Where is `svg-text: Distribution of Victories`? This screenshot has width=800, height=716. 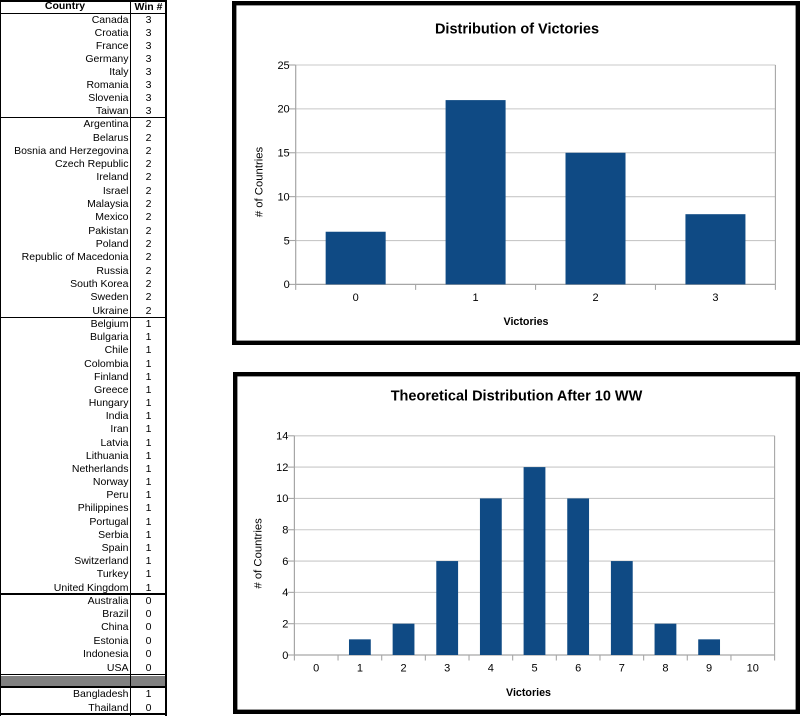
svg-text: Distribution of Victories is located at coordinates (517, 30).